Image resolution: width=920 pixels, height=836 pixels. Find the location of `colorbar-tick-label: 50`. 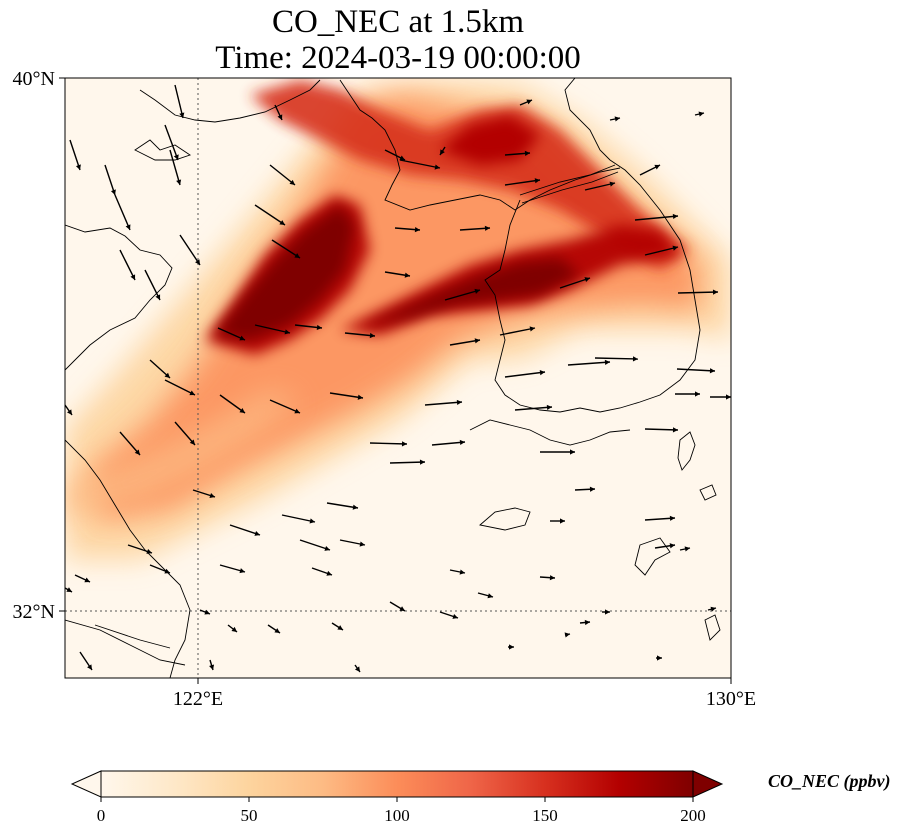

colorbar-tick-label: 50 is located at coordinates (249, 815).